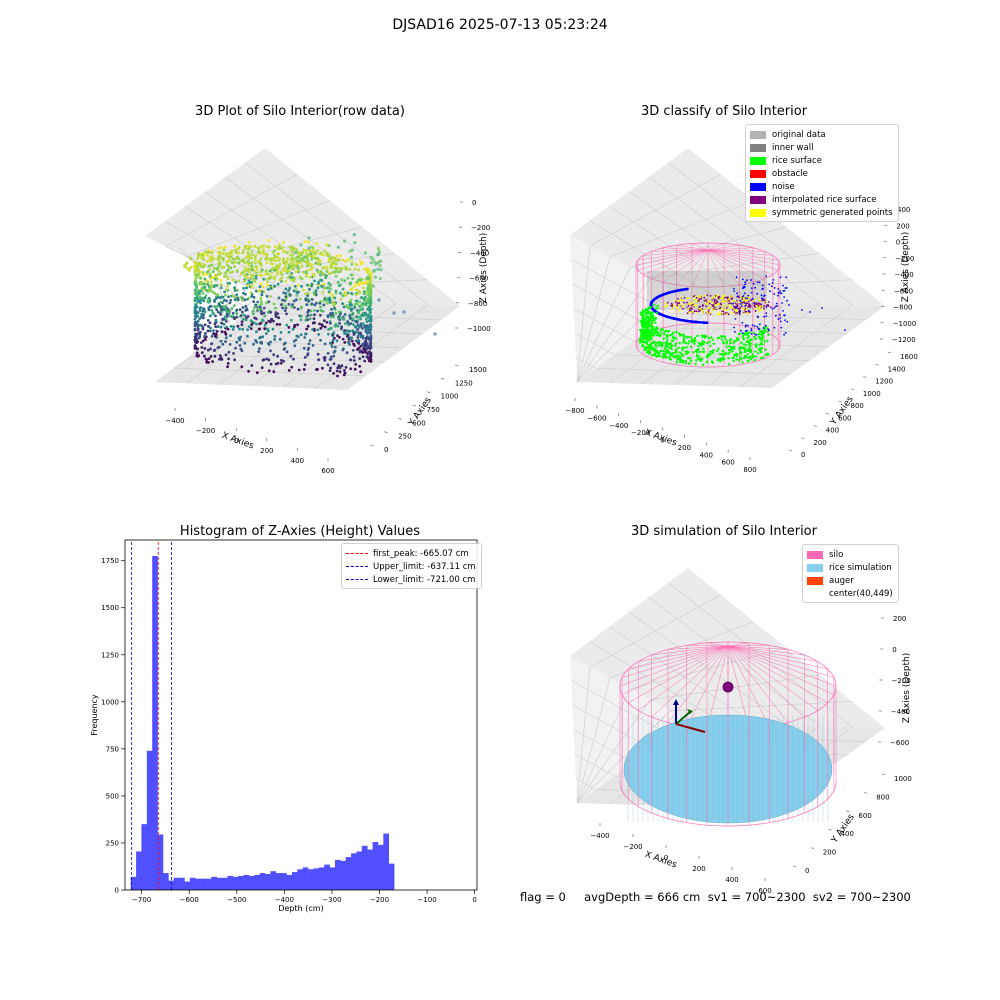  Describe the element at coordinates (857, 406) in the screenshot. I see `tick-label: 800` at that location.